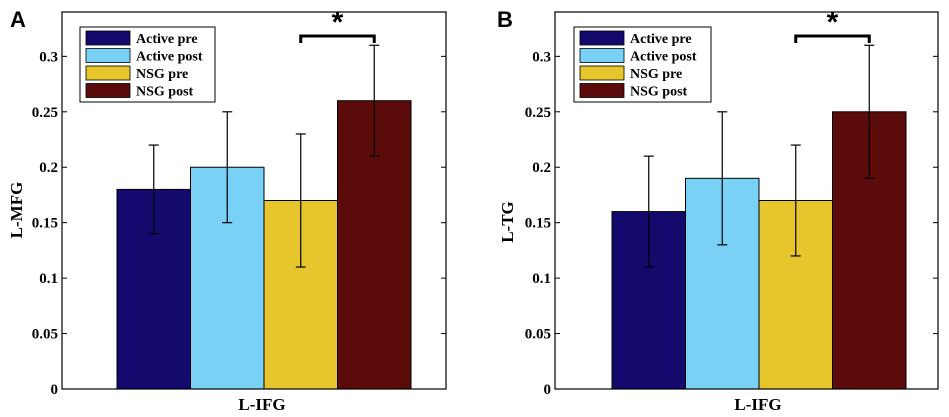  Describe the element at coordinates (16, 210) in the screenshot. I see `y-axis-label: L-MFG` at that location.